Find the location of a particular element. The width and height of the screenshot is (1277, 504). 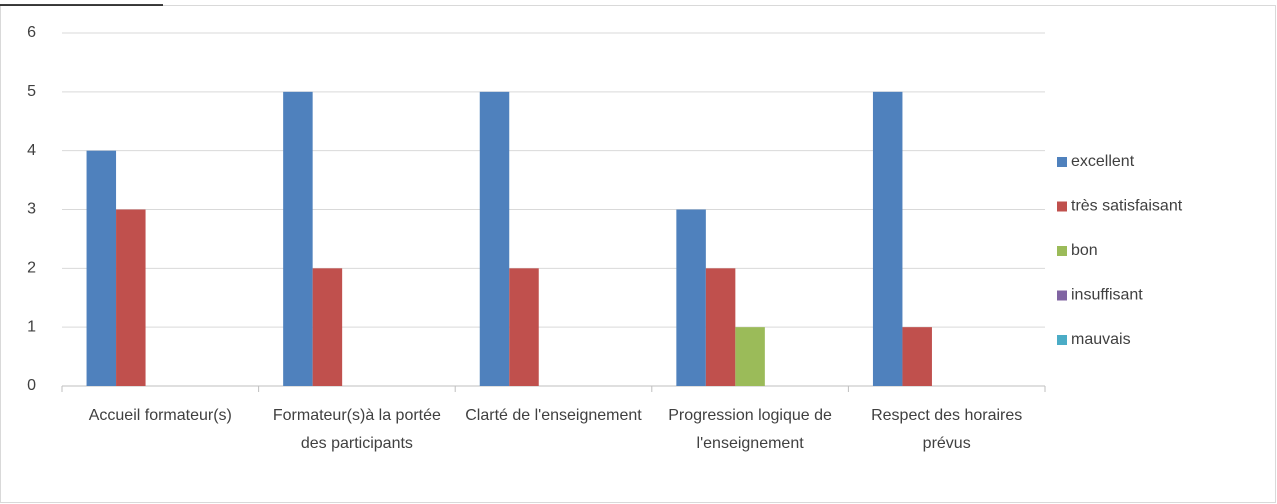

legend-label: mauvais is located at coordinates (1101, 339).